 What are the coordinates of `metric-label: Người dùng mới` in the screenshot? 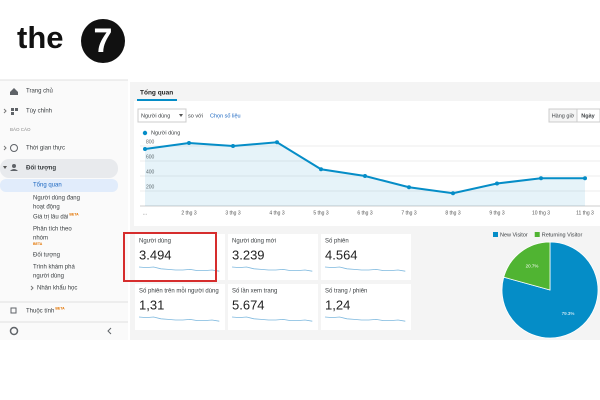 It's located at (254, 242).